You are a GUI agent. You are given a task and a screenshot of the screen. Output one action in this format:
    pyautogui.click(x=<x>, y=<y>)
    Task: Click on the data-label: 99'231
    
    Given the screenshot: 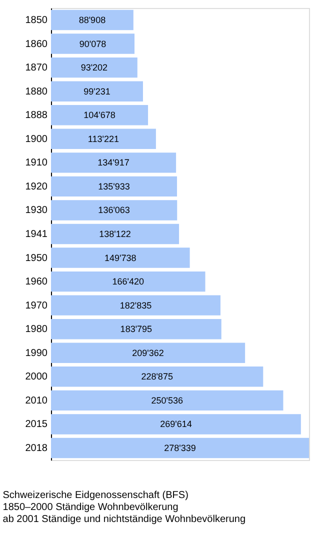 What is the action you would take?
    pyautogui.click(x=97, y=91)
    